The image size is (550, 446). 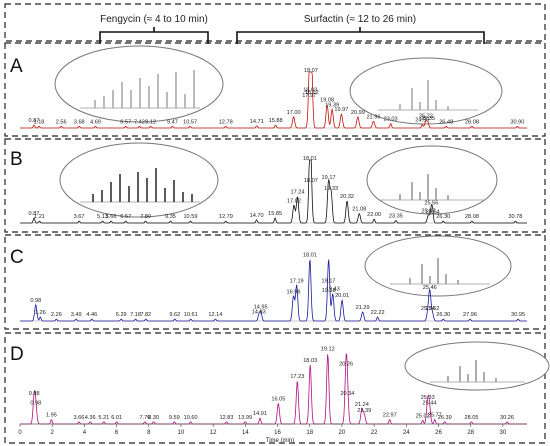 I want to click on peak-label: 23.35, so click(x=396, y=216).